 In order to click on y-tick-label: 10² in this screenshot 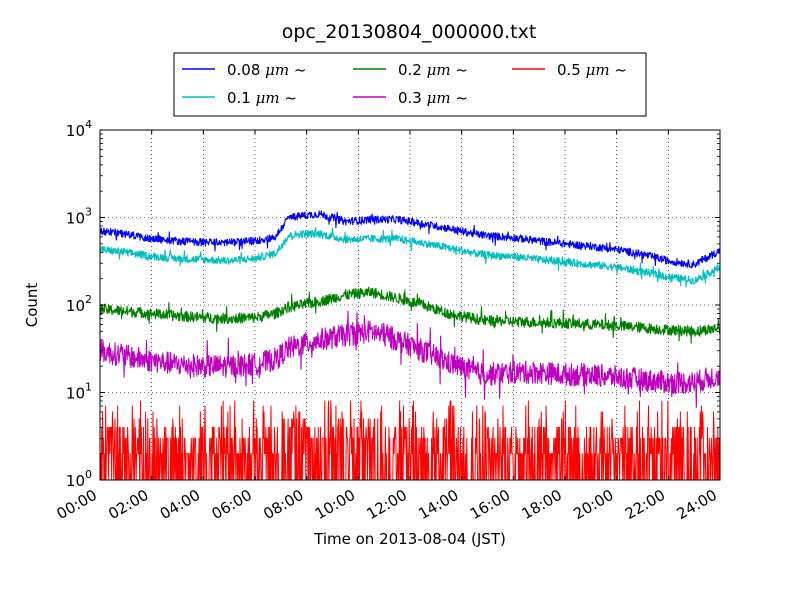, I will do `click(79, 304)`.